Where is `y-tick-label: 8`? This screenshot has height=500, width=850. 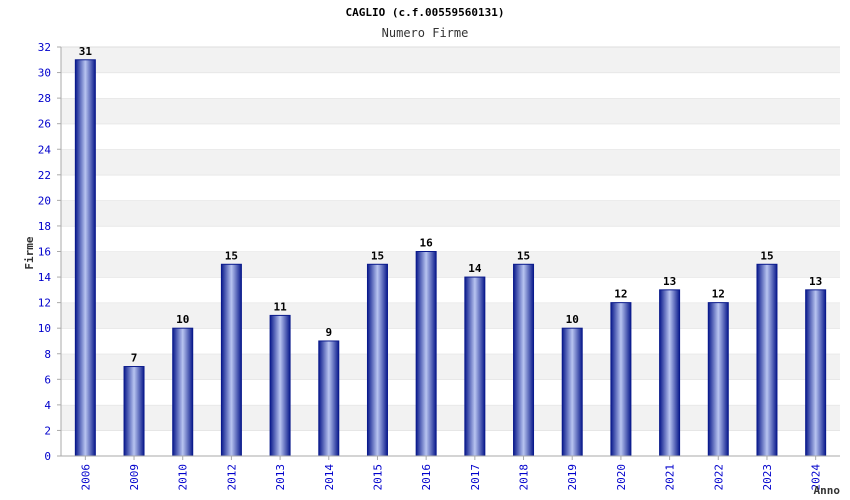
y-tick-label: 8 is located at coordinates (47, 354).